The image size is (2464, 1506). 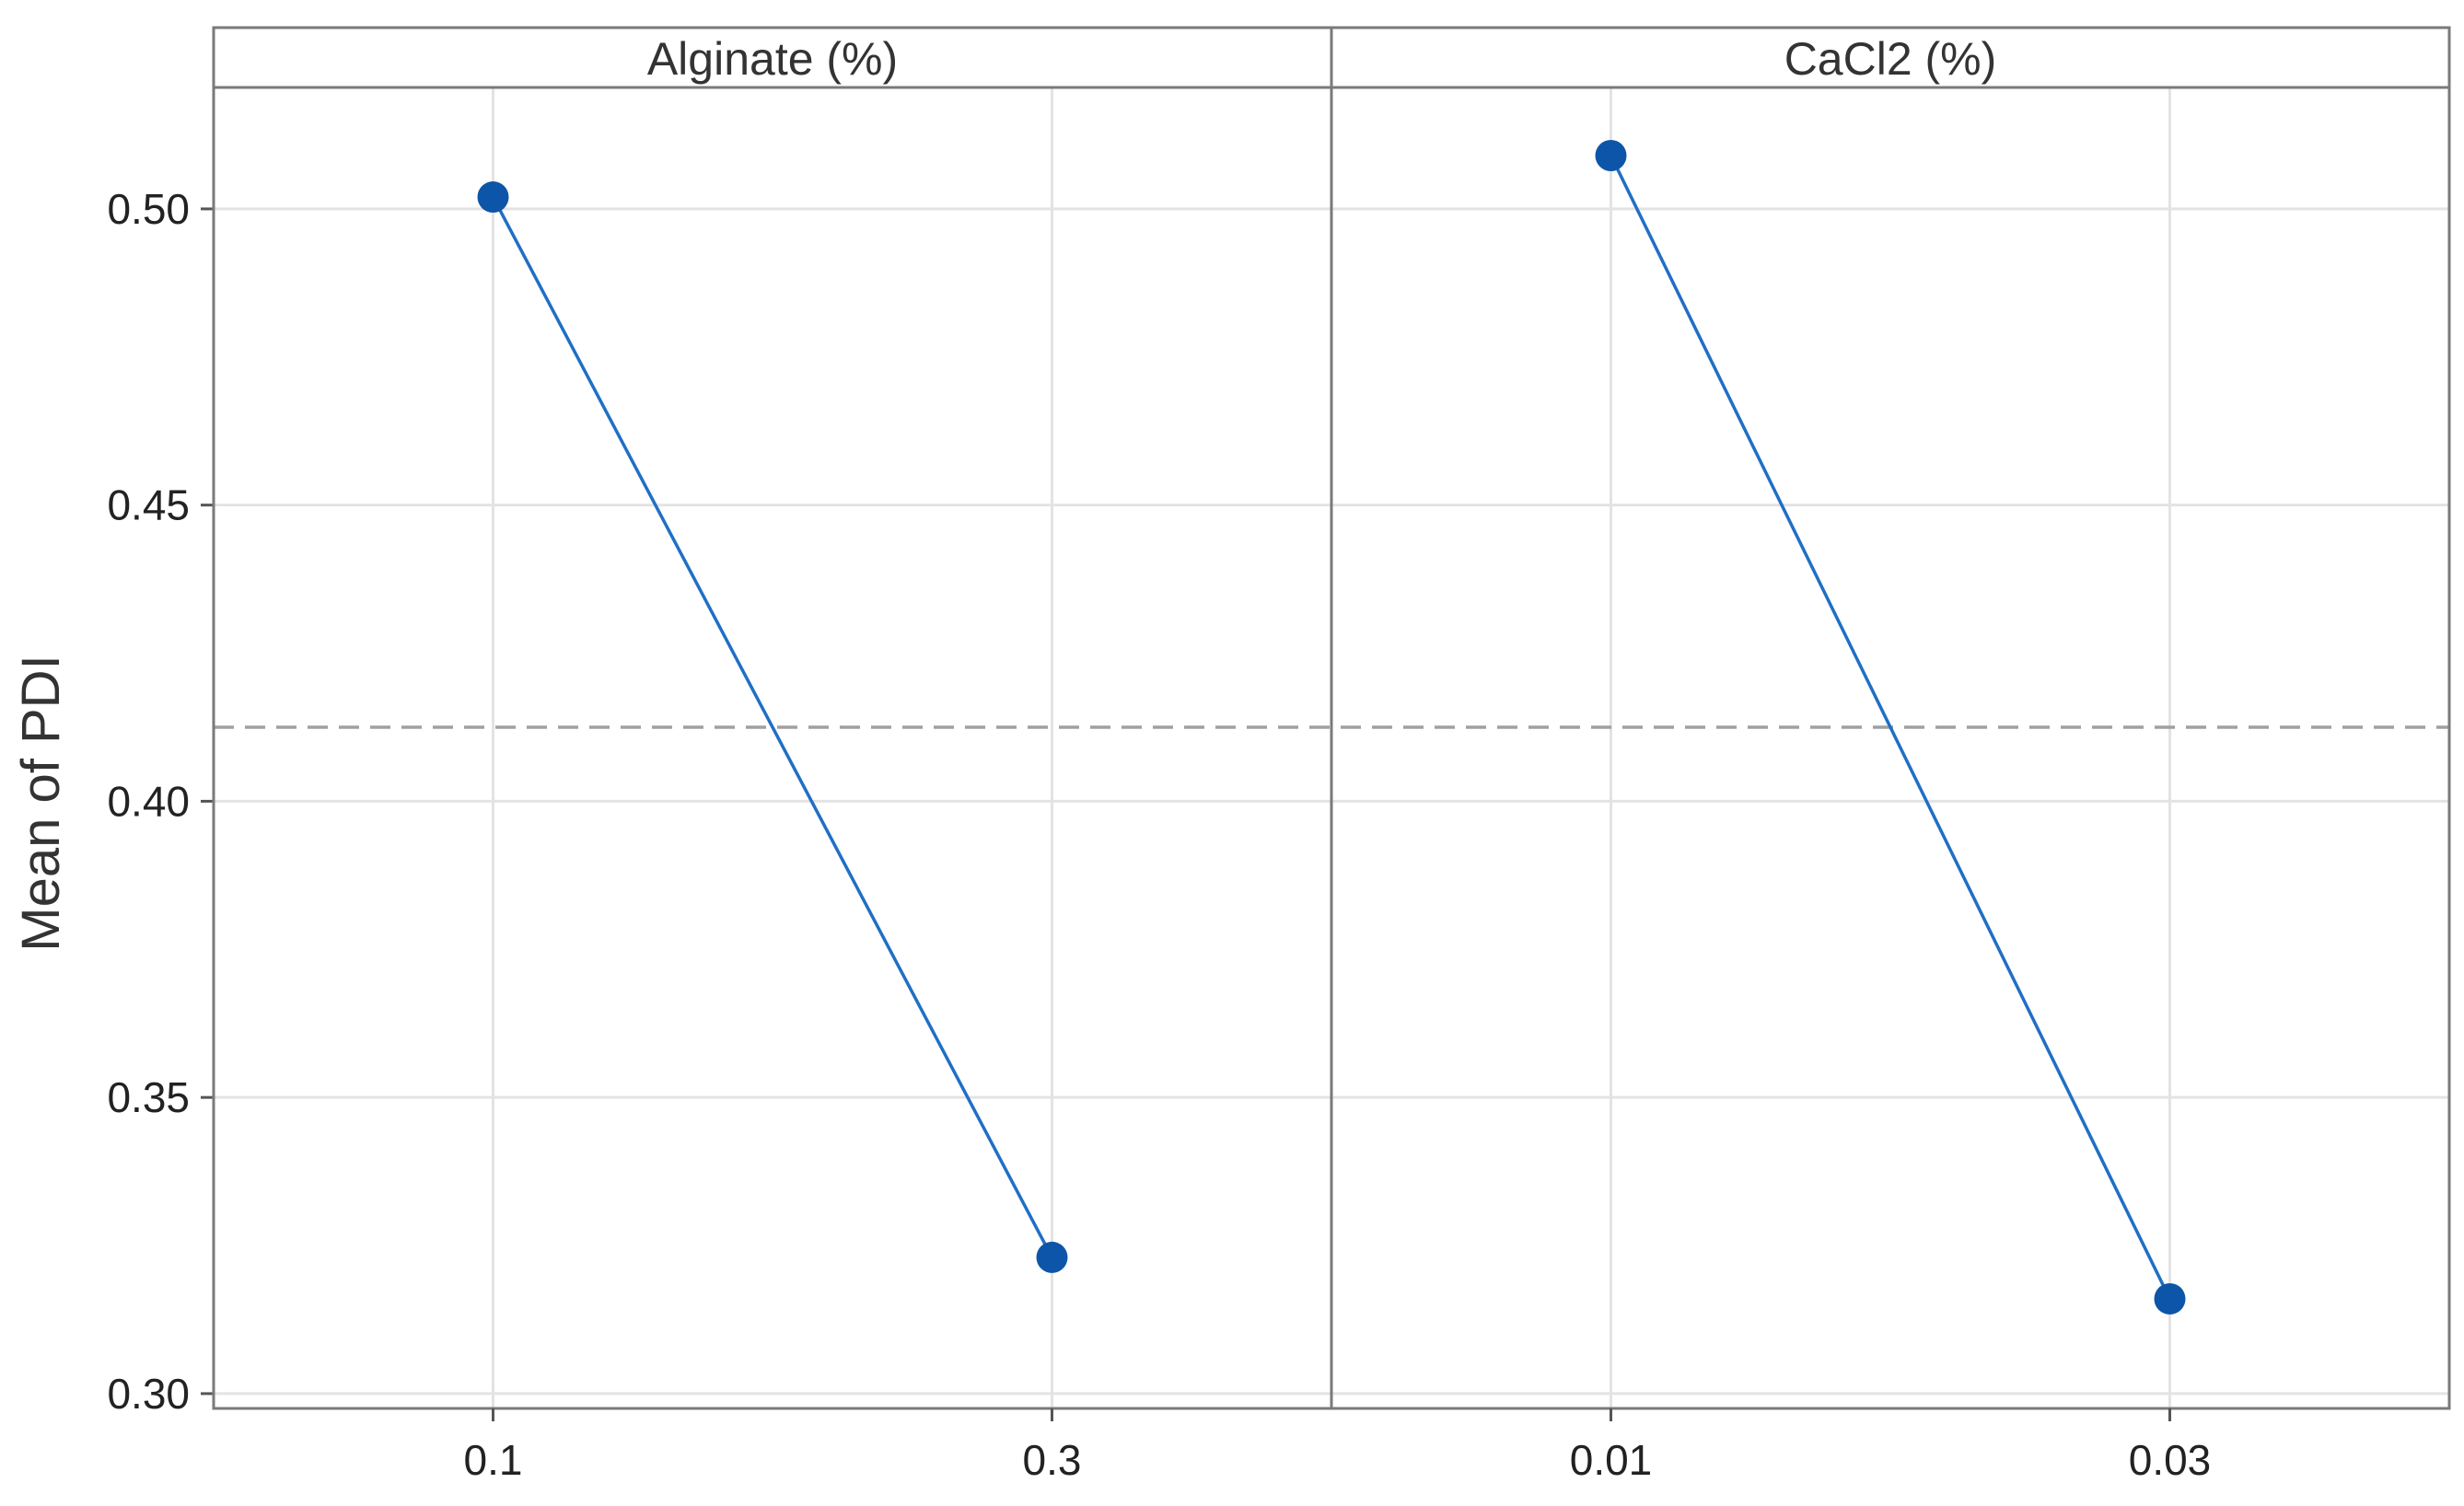 I want to click on panel-title: Alginate (%), so click(x=773, y=59).